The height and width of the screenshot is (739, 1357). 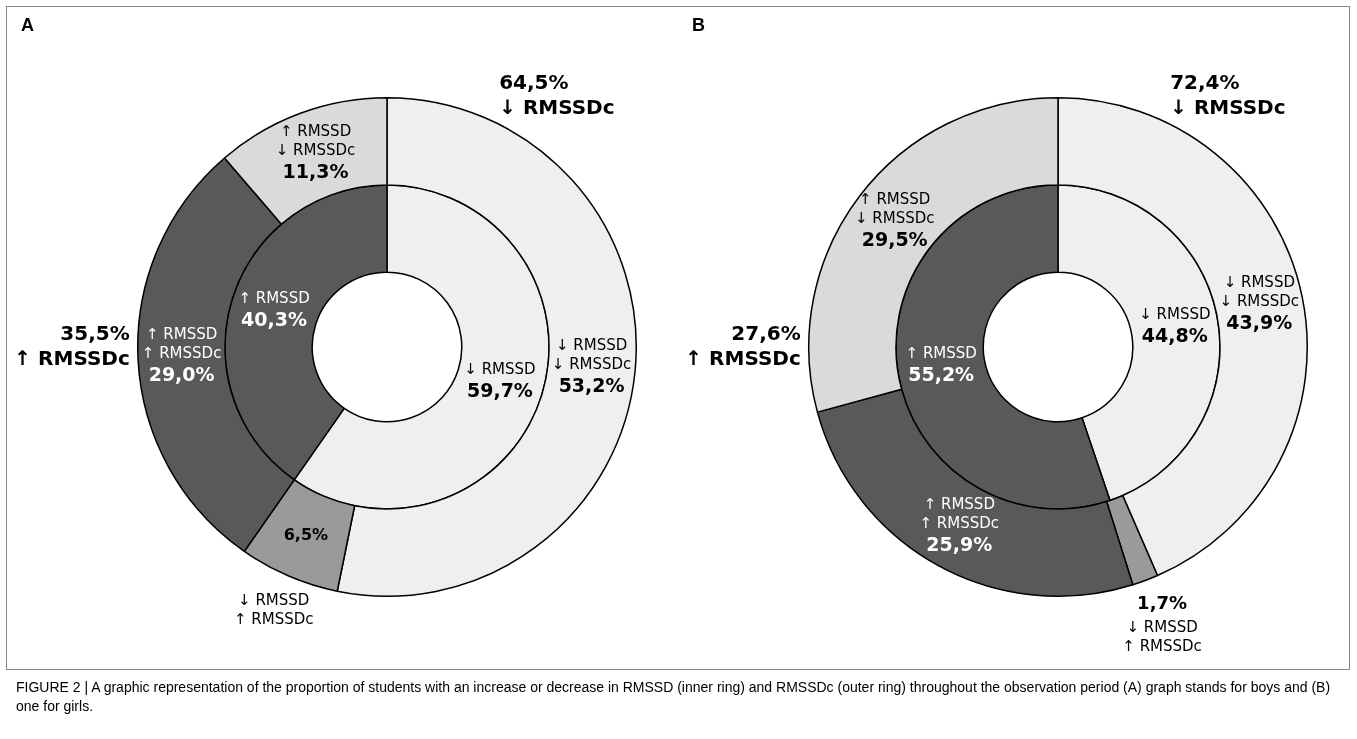 I want to click on data-label: 6,5%, so click(x=306, y=535).